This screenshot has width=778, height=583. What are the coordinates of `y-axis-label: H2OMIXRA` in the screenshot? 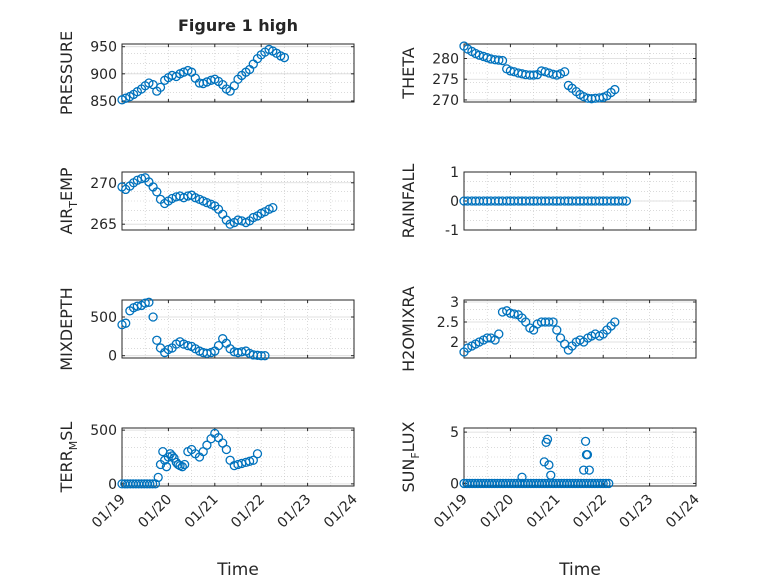 It's located at (408, 329).